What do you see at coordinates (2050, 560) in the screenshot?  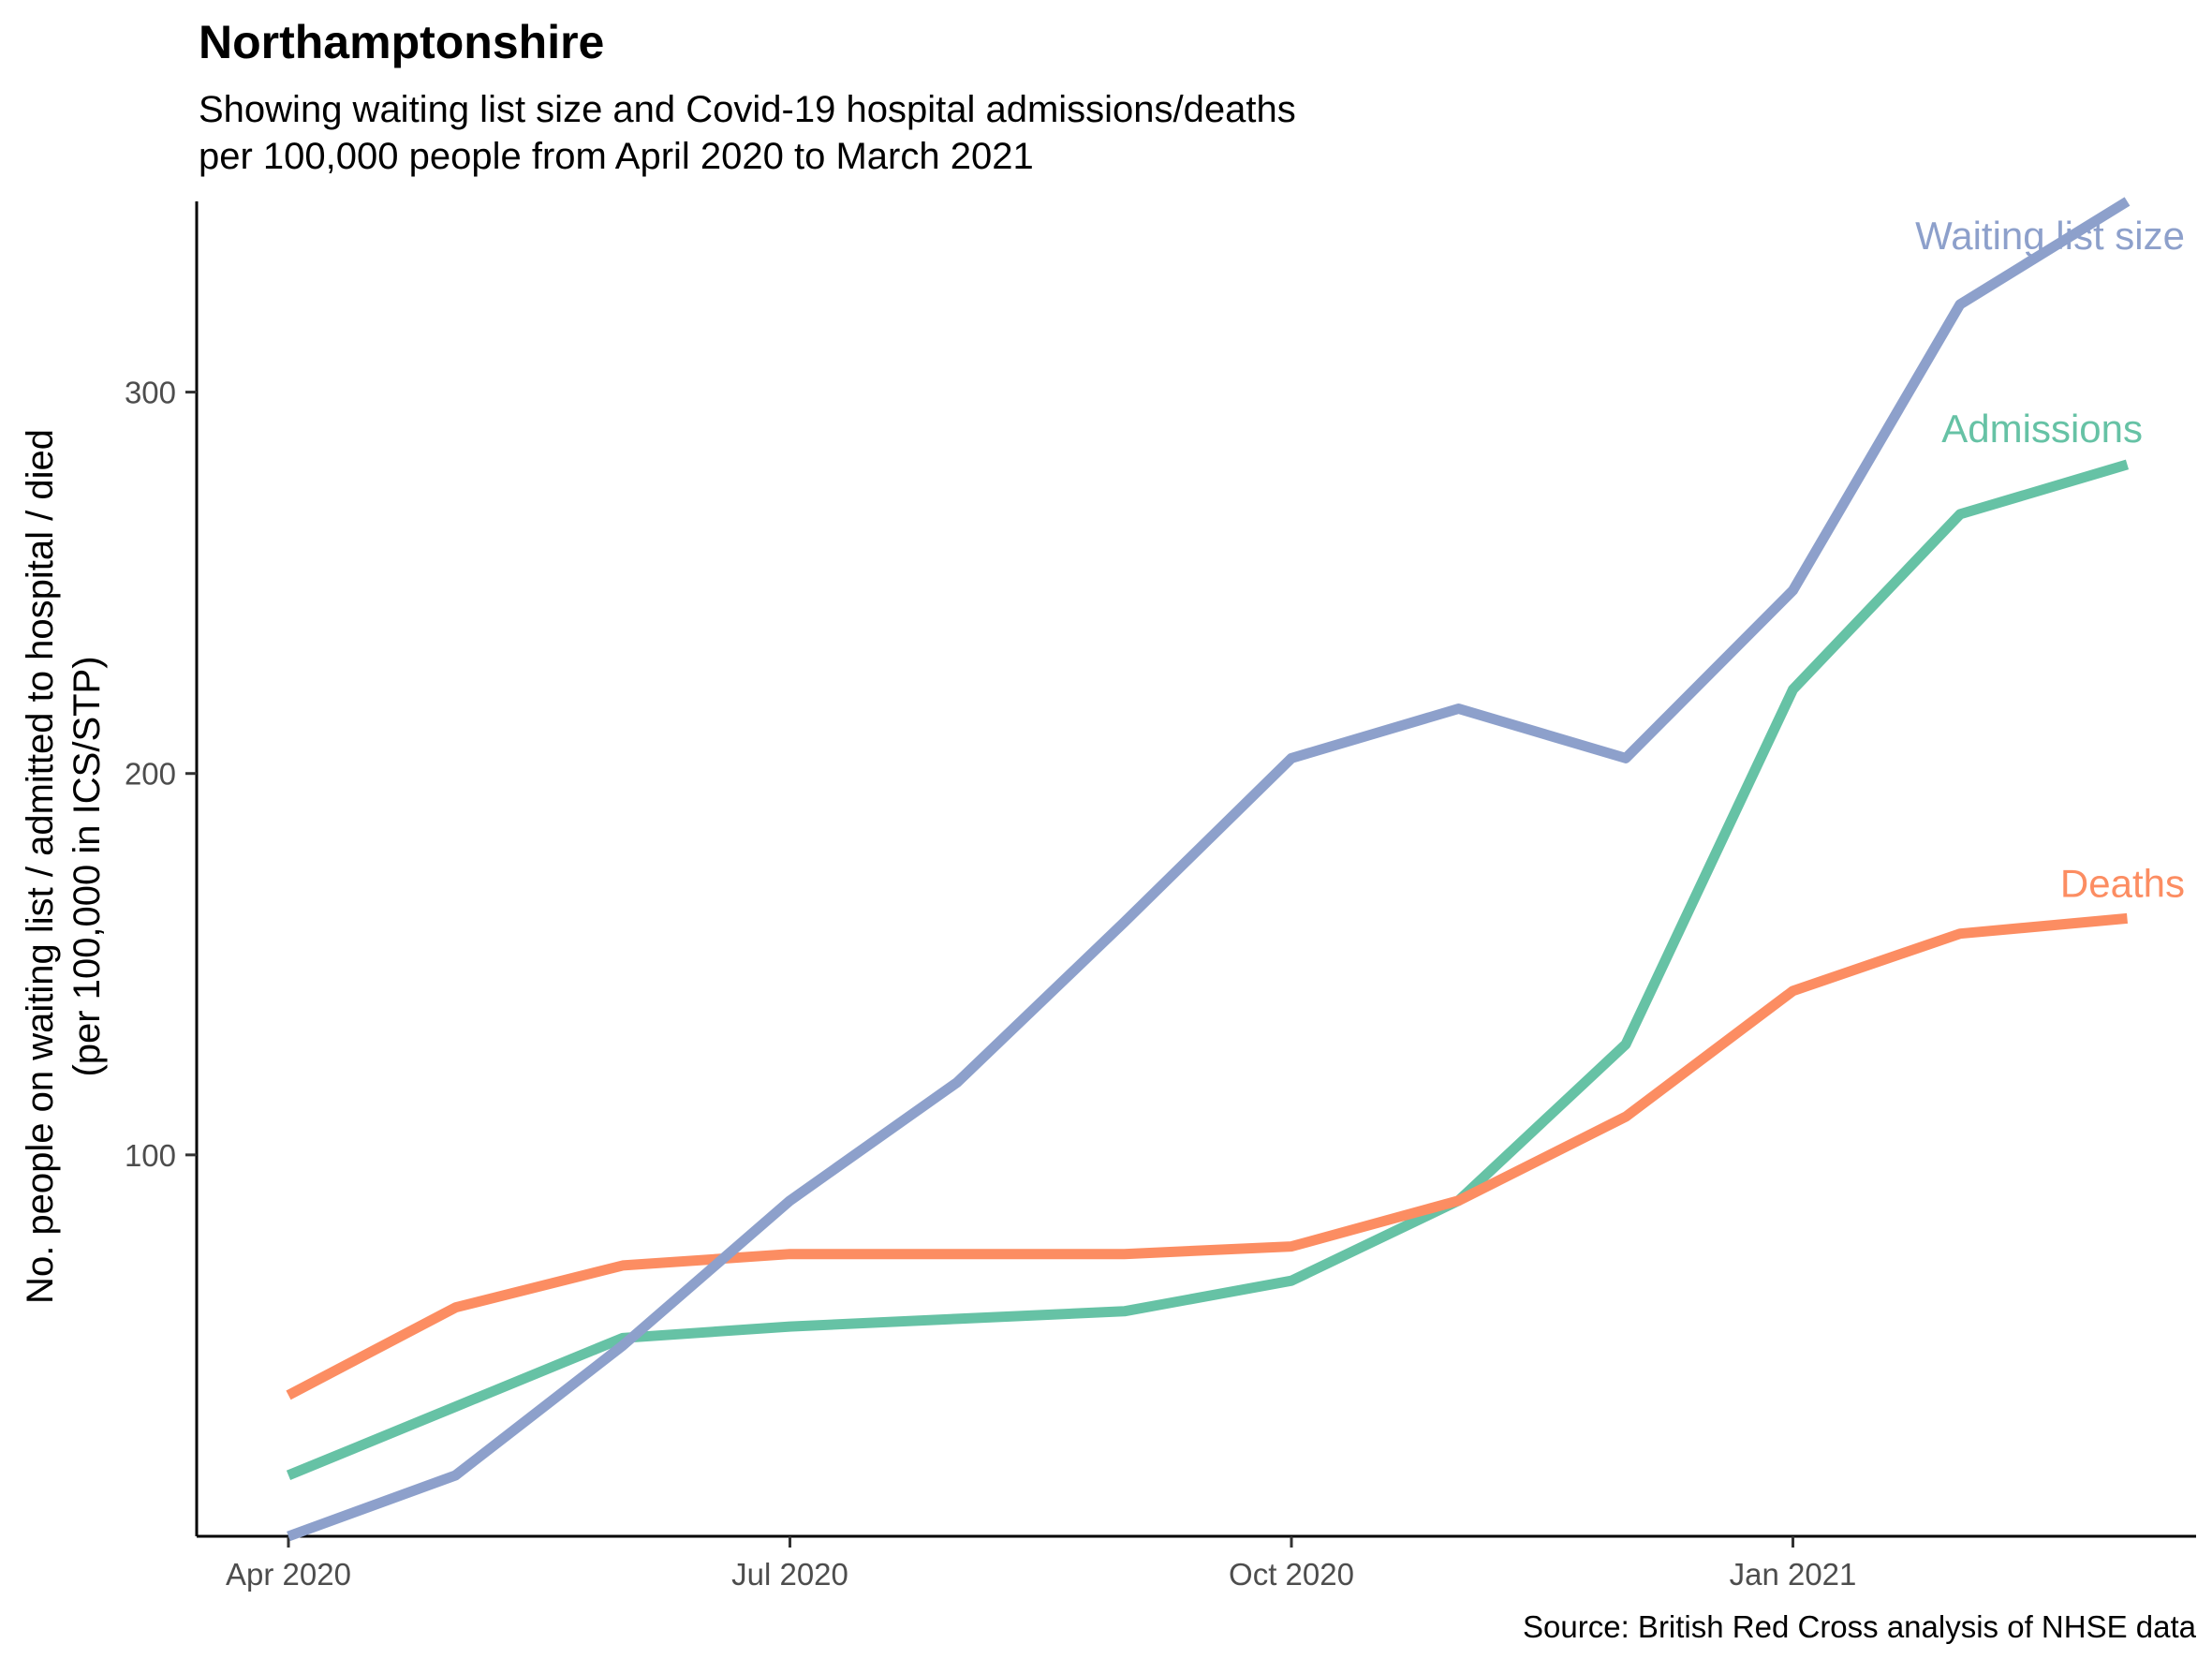 I see `series-labels-layer: Waiting list size Admissions Deaths` at bounding box center [2050, 560].